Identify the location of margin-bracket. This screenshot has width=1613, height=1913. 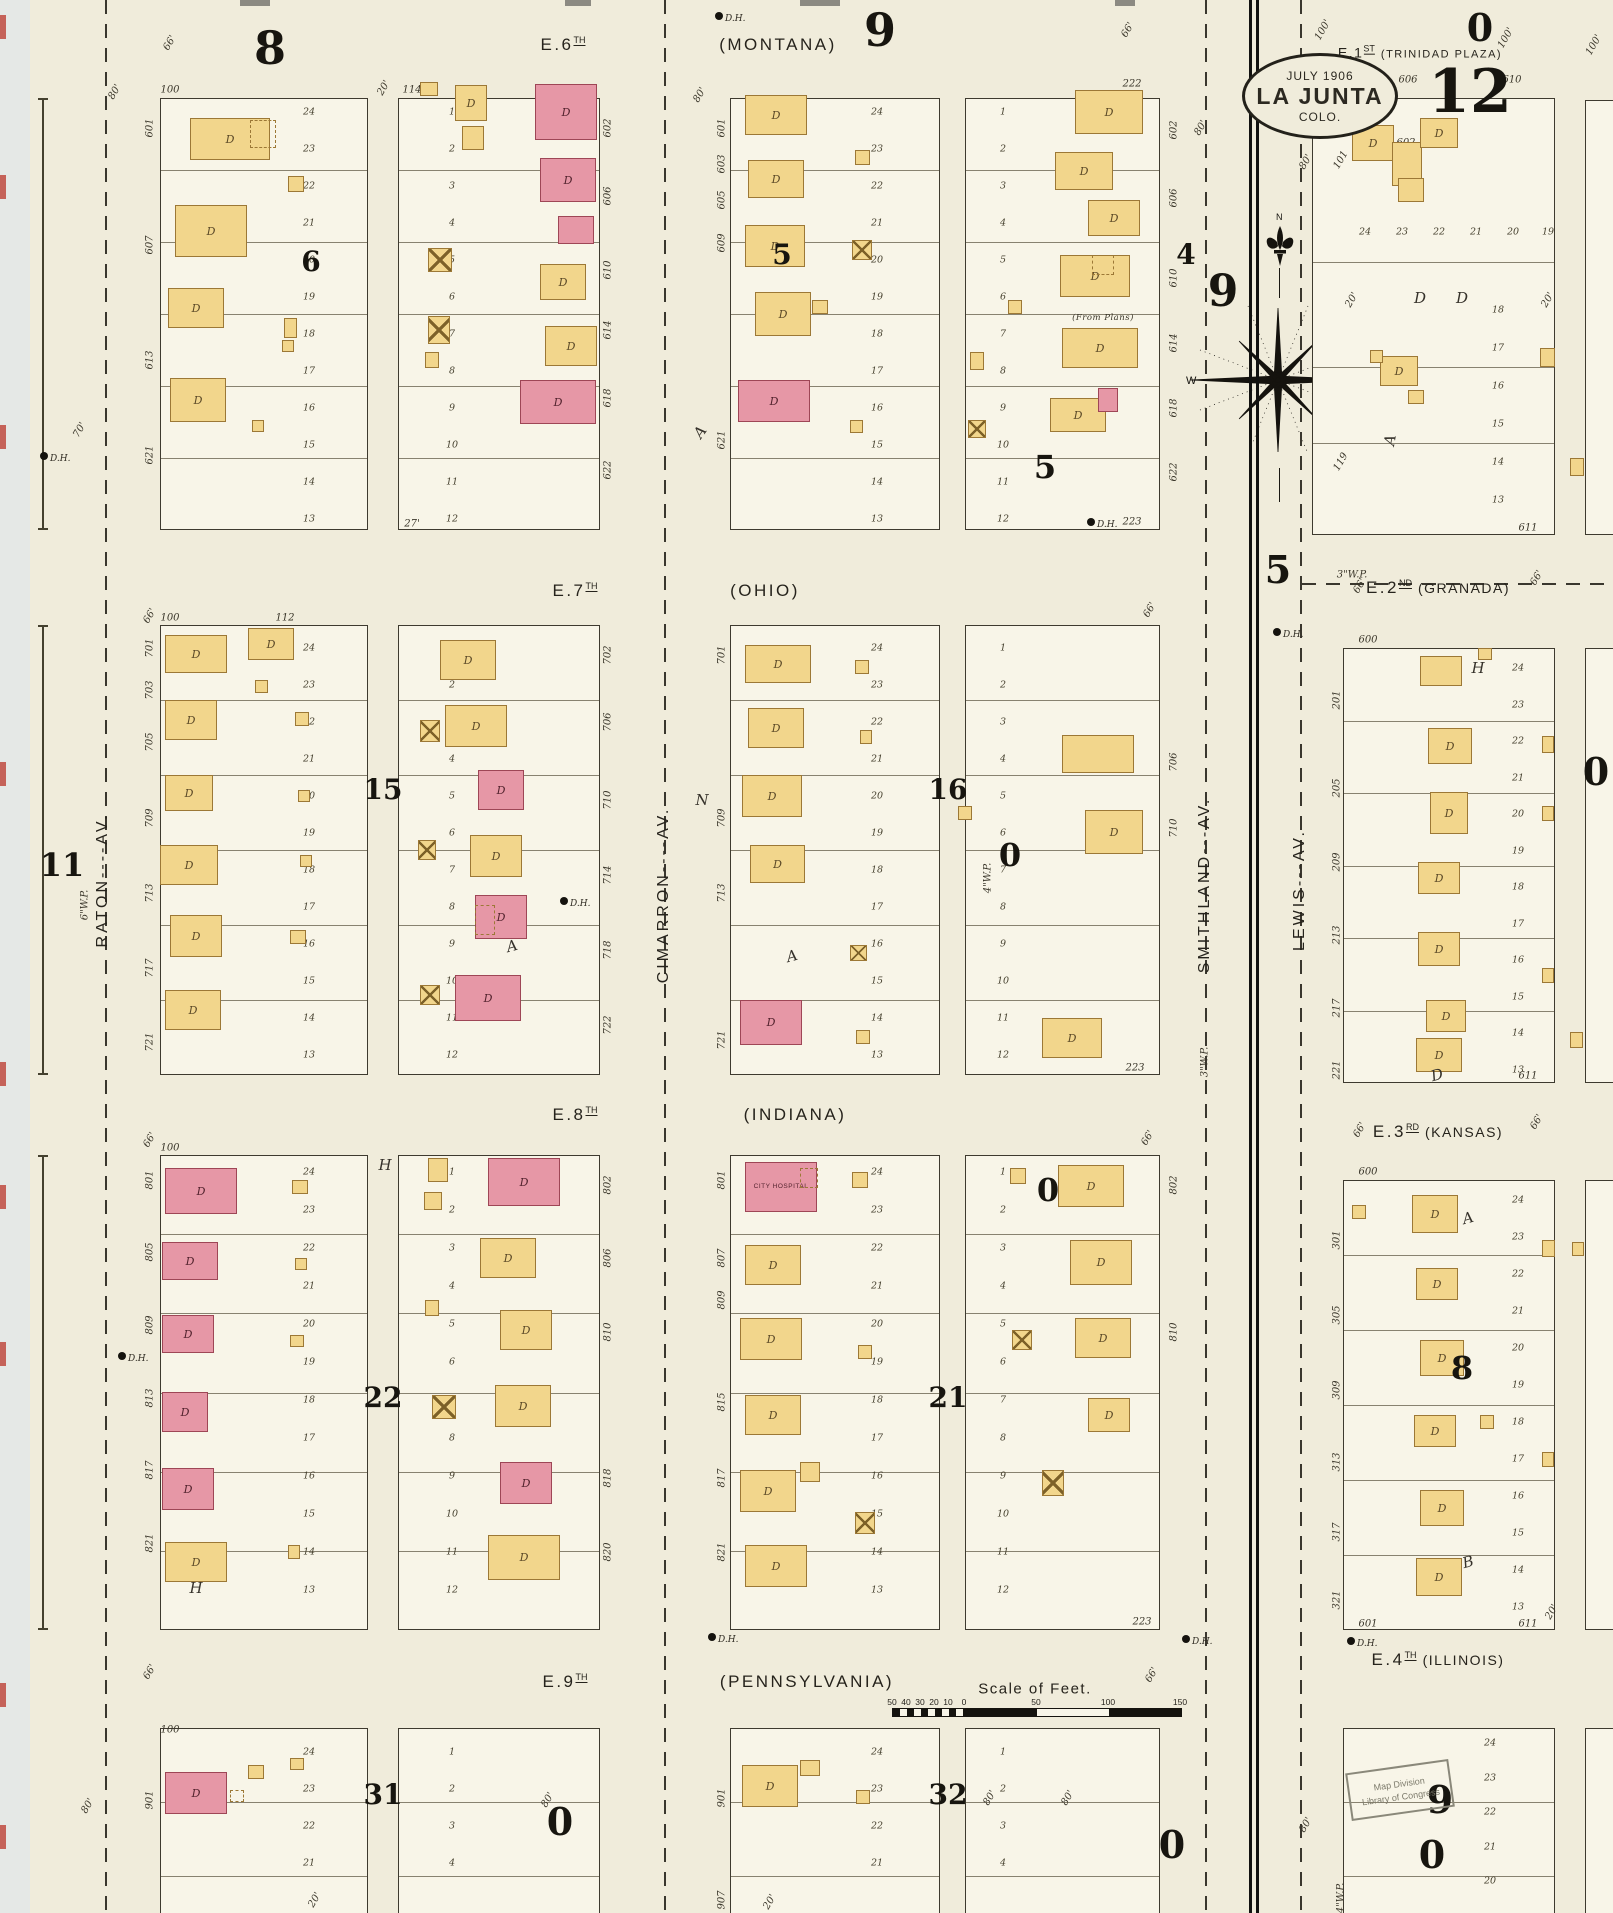
(42, 850).